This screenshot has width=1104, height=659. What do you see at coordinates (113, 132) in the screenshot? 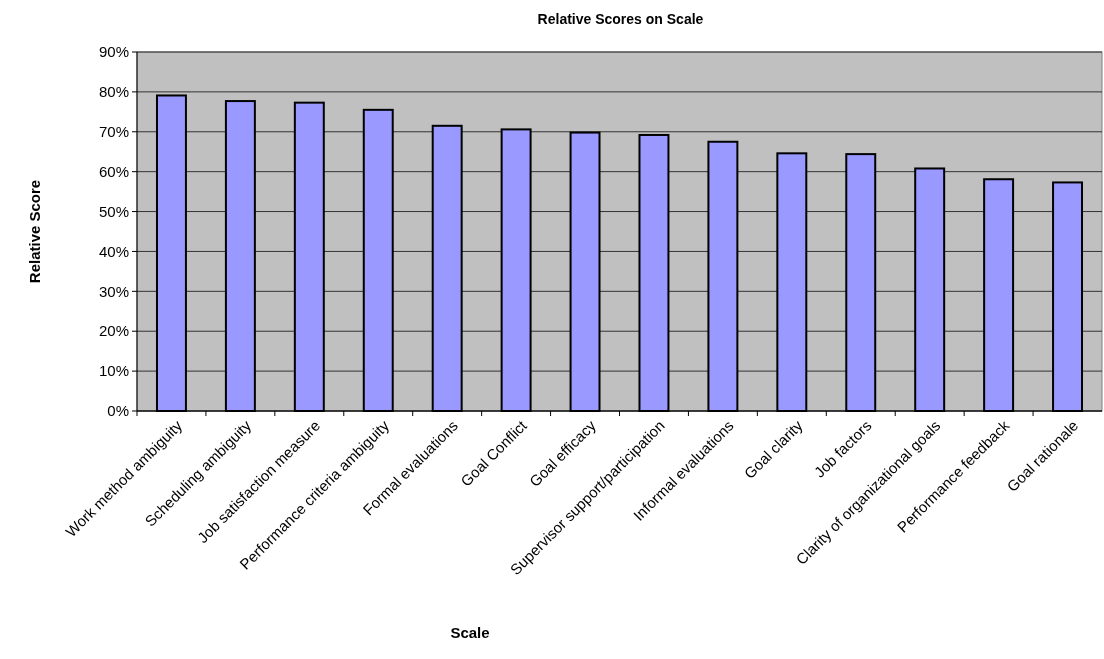
I see `y-tick-label: 70%` at bounding box center [113, 132].